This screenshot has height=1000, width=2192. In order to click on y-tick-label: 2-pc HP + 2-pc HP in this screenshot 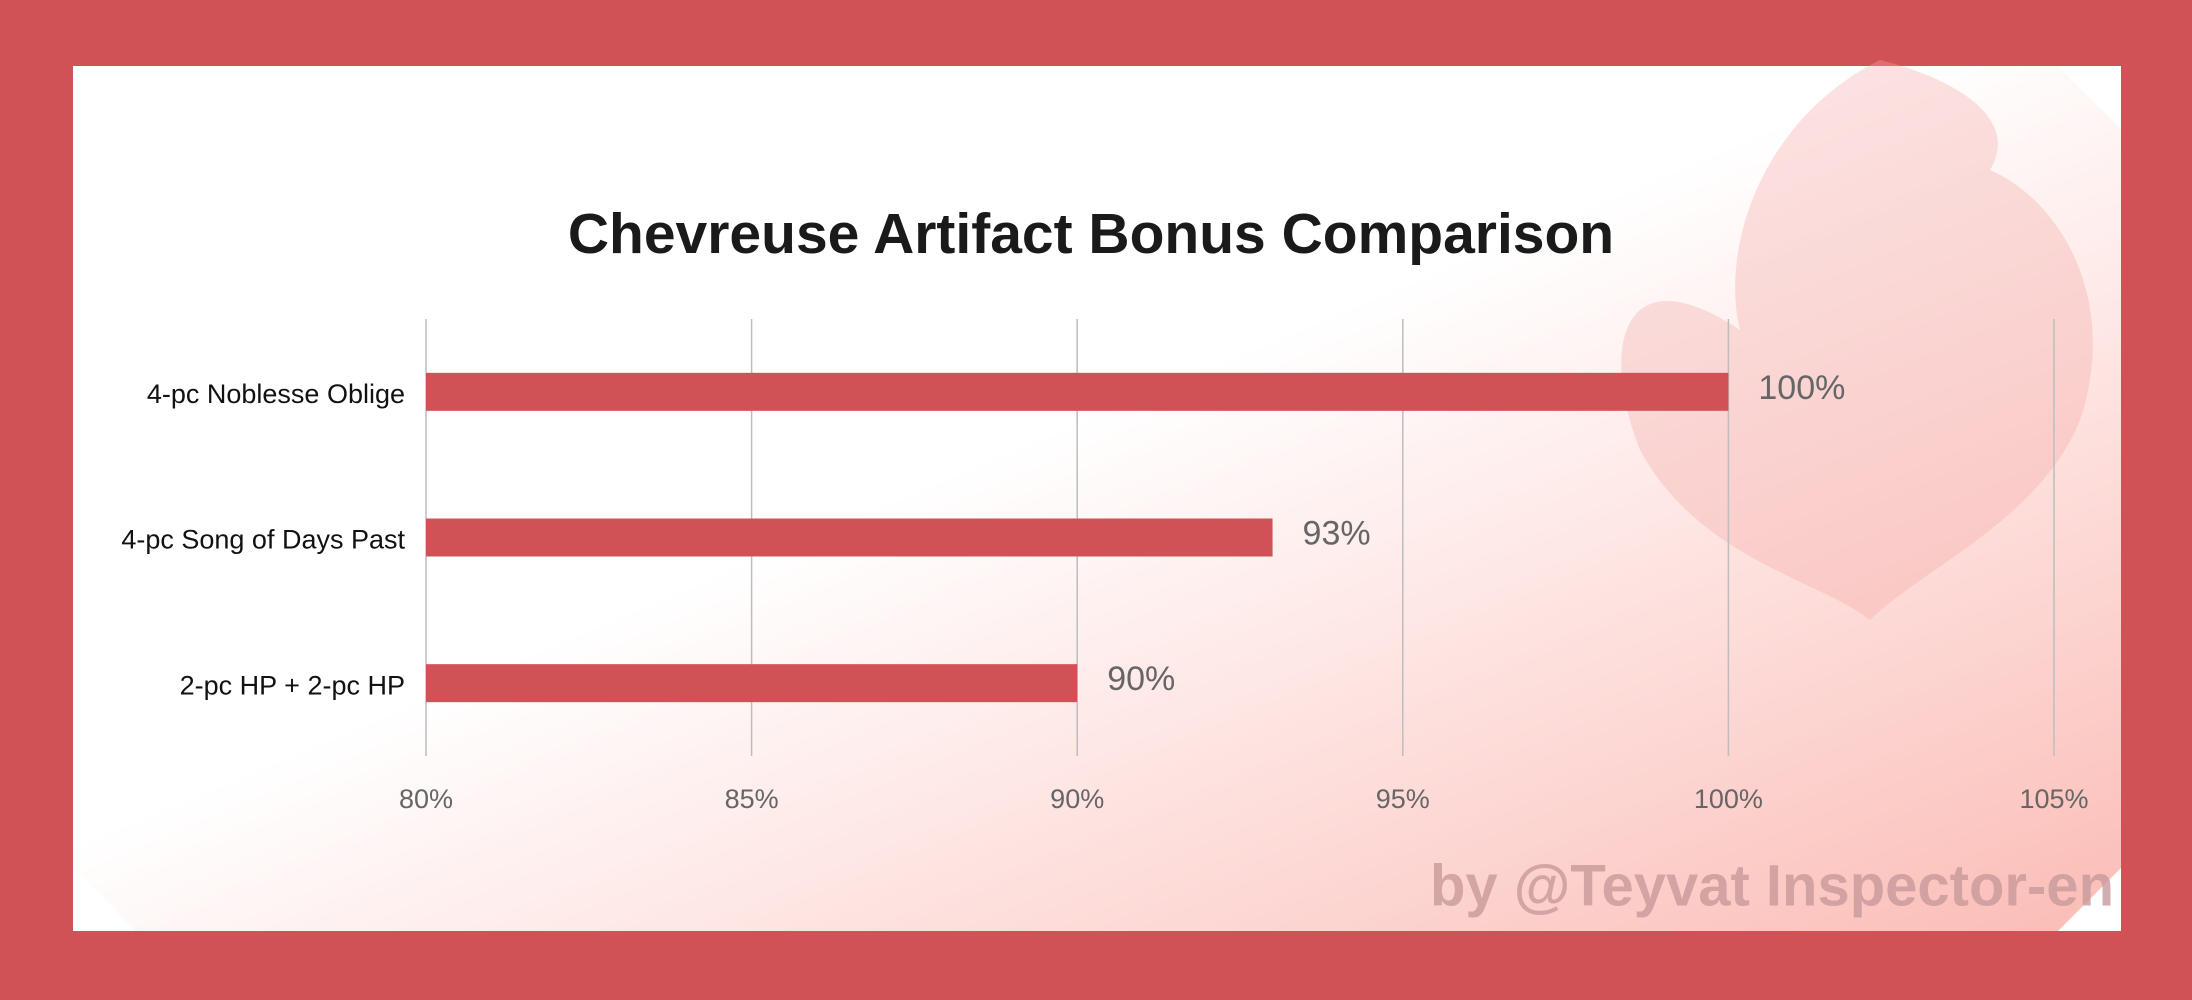, I will do `click(292, 685)`.